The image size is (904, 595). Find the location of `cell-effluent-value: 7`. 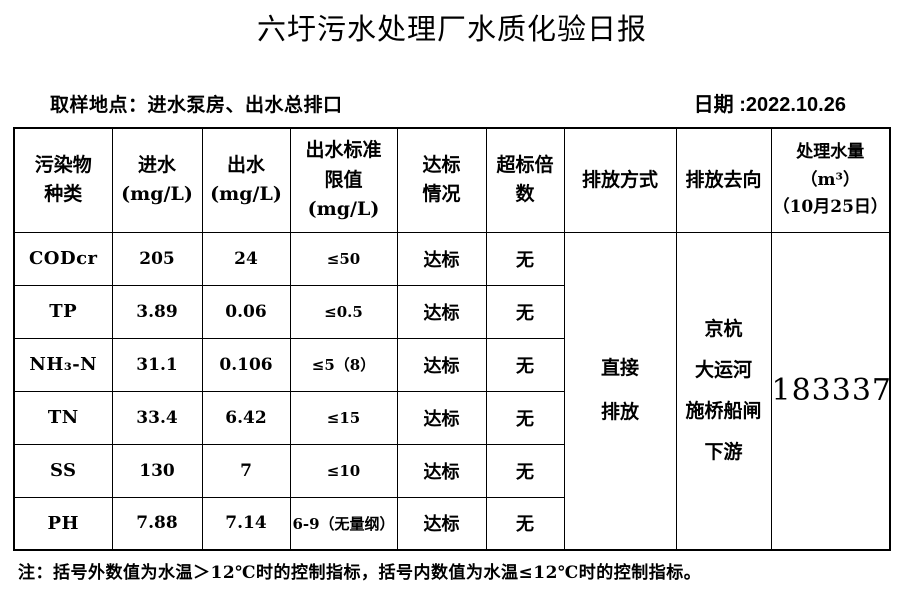

cell-effluent-value: 7 is located at coordinates (246, 470).